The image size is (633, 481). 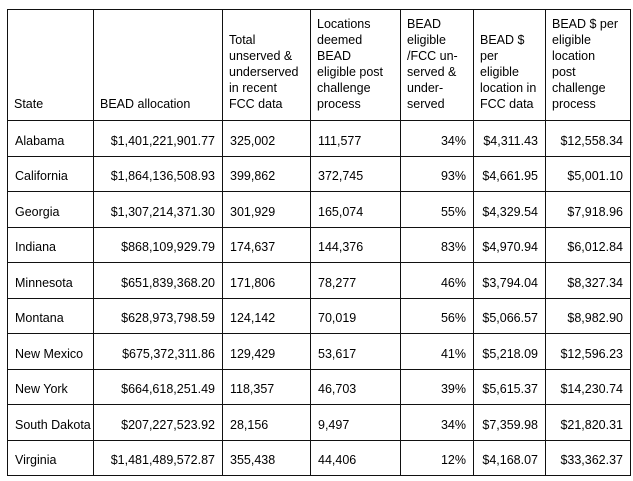 What do you see at coordinates (158, 280) in the screenshot?
I see `cell-bead-allocation: $651,839,368.20` at bounding box center [158, 280].